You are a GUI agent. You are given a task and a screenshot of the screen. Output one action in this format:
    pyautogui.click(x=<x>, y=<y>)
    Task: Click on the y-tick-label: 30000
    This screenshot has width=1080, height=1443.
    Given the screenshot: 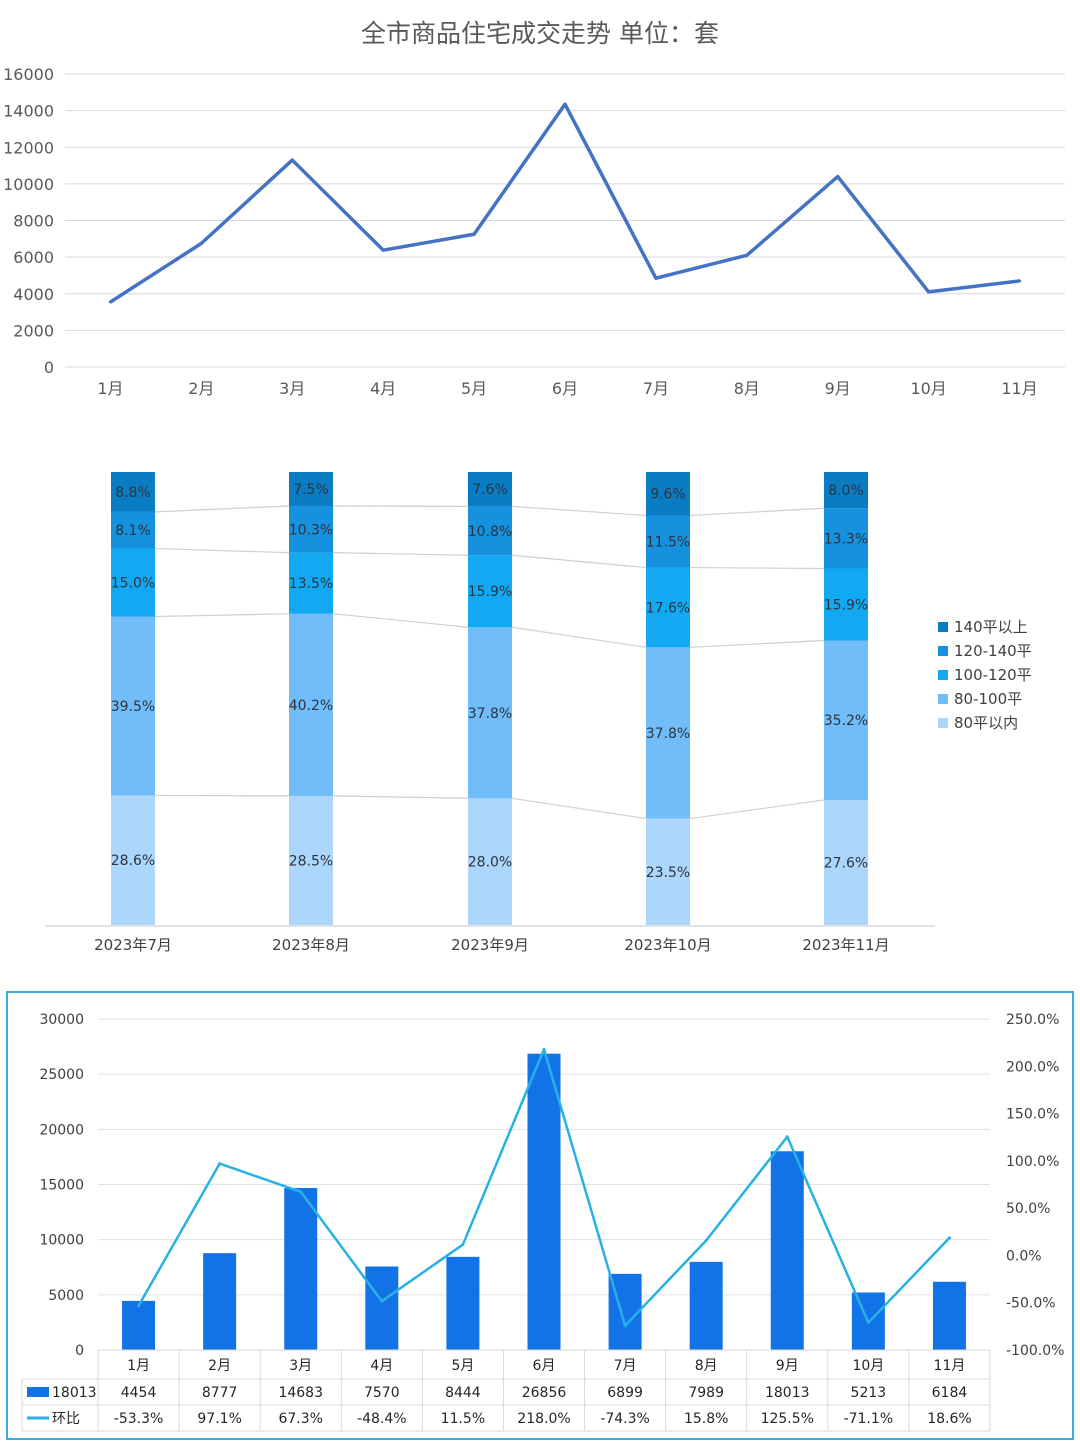 What is the action you would take?
    pyautogui.click(x=61, y=1020)
    